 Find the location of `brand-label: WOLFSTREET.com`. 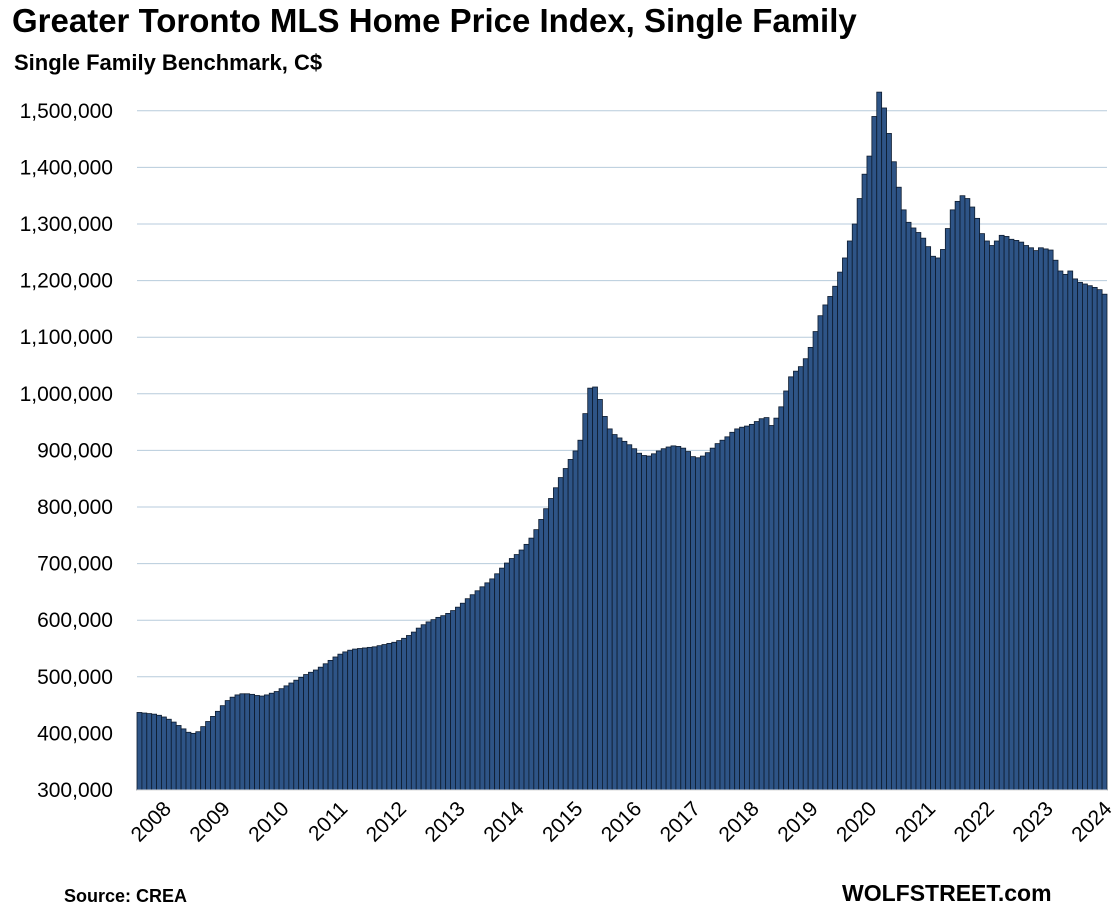

brand-label: WOLFSTREET.com is located at coordinates (947, 893).